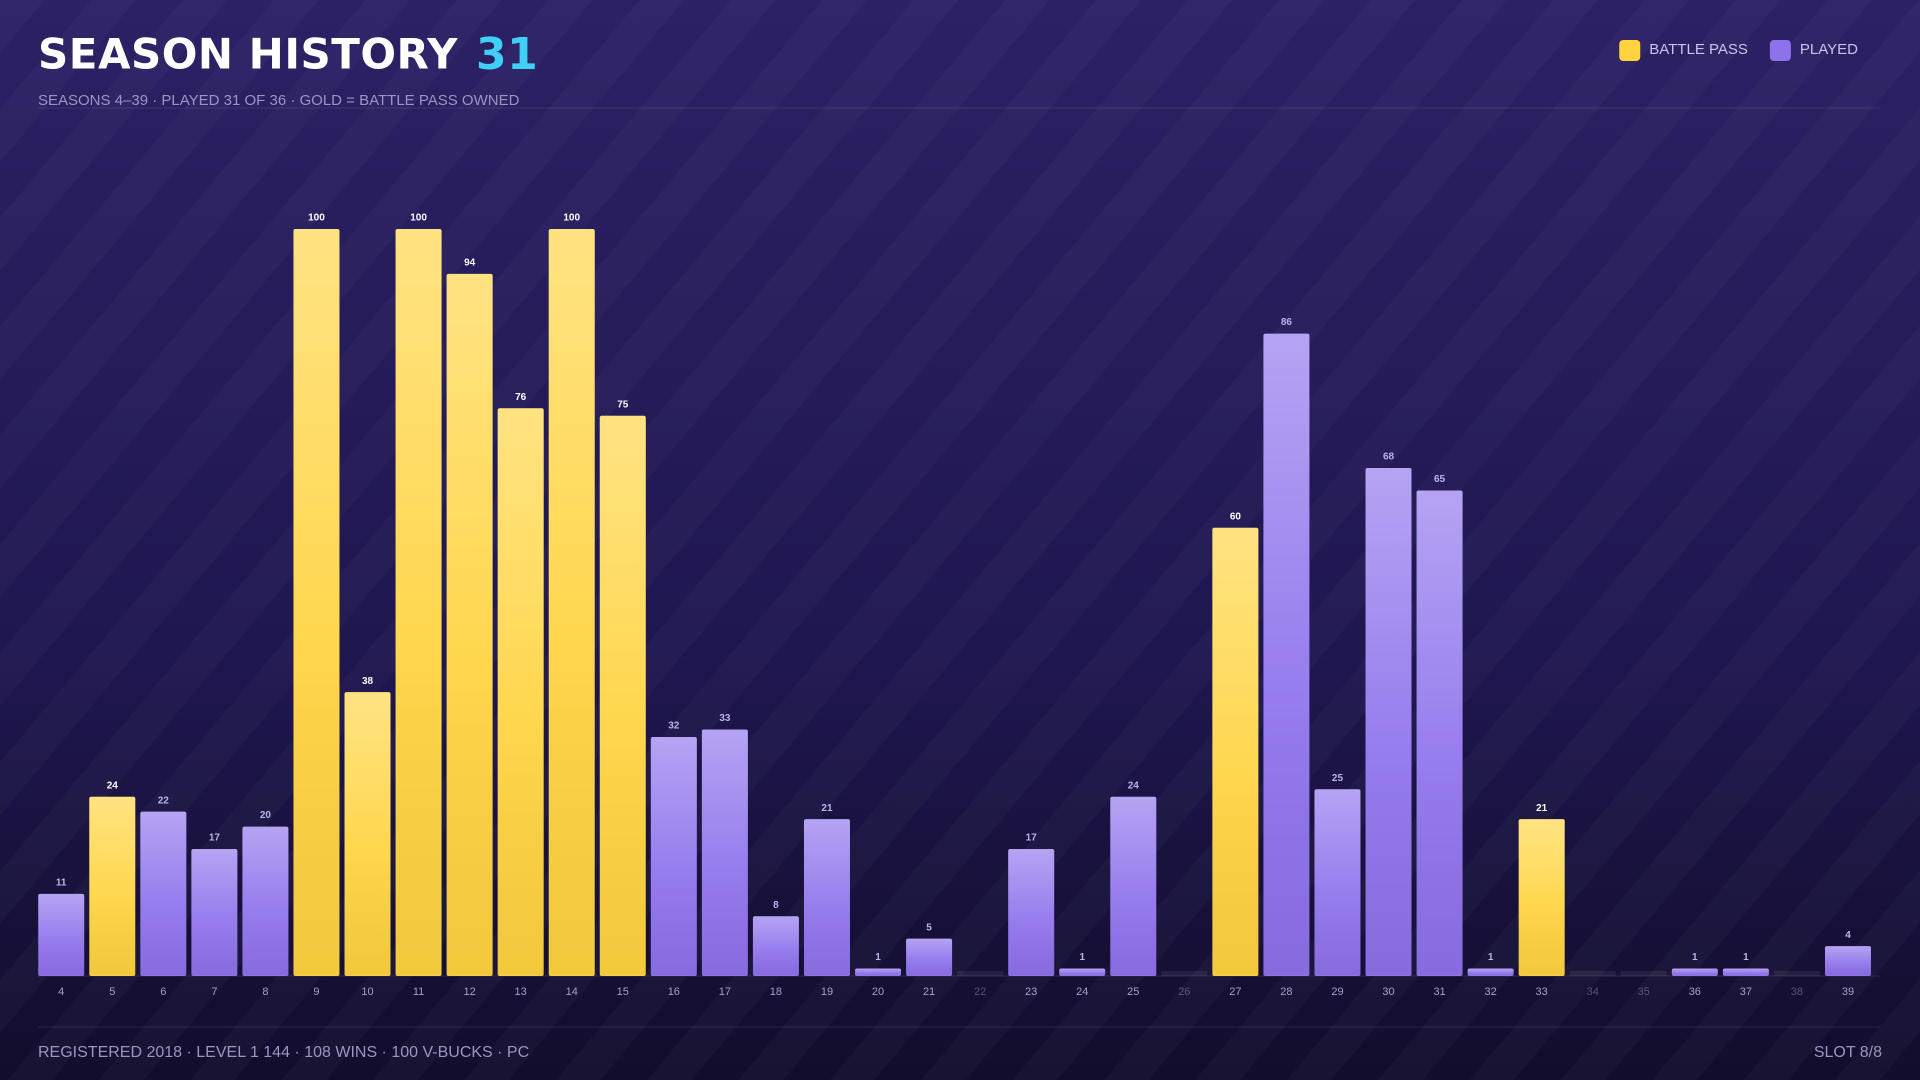  What do you see at coordinates (1797, 992) in the screenshot?
I see `x-tick-label: 38` at bounding box center [1797, 992].